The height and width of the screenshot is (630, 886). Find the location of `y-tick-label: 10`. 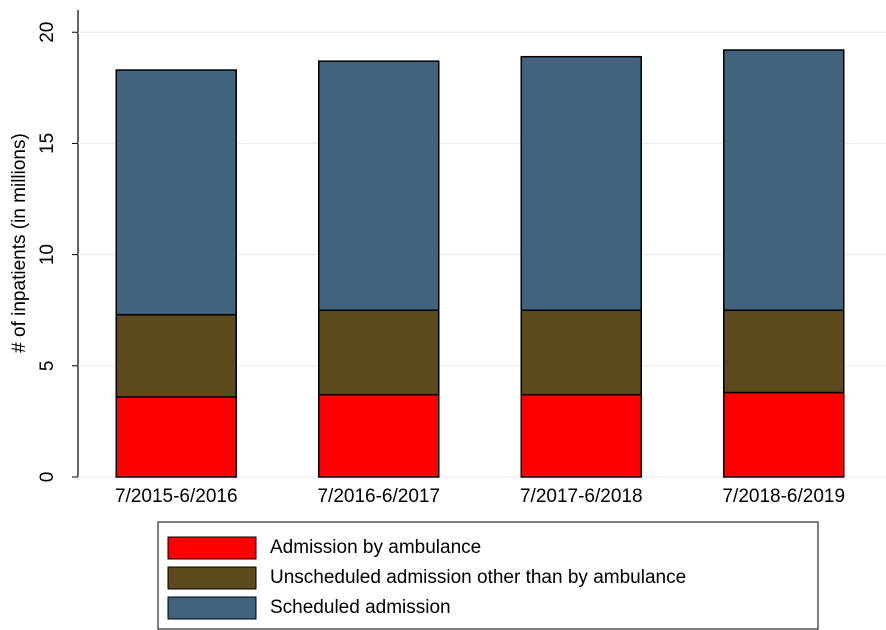

y-tick-label: 10 is located at coordinates (47, 254).